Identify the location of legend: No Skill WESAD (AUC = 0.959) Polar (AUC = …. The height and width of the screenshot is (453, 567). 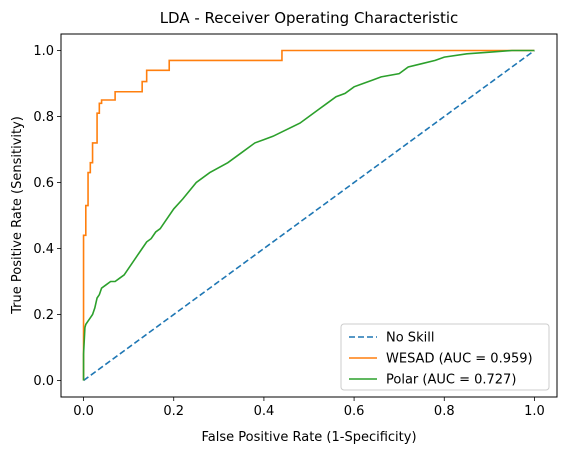
(445, 357).